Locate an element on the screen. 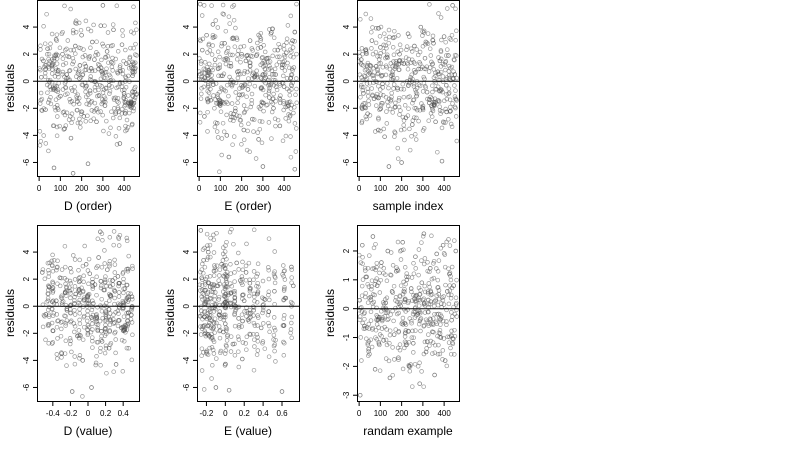 This screenshot has height=450, width=800. x-tick-label: 200 is located at coordinates (402, 413).